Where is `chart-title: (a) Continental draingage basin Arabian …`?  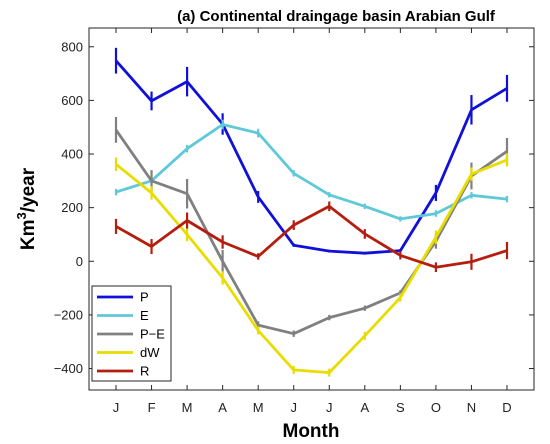 chart-title: (a) Continental draingage basin Arabian … is located at coordinates (336, 16).